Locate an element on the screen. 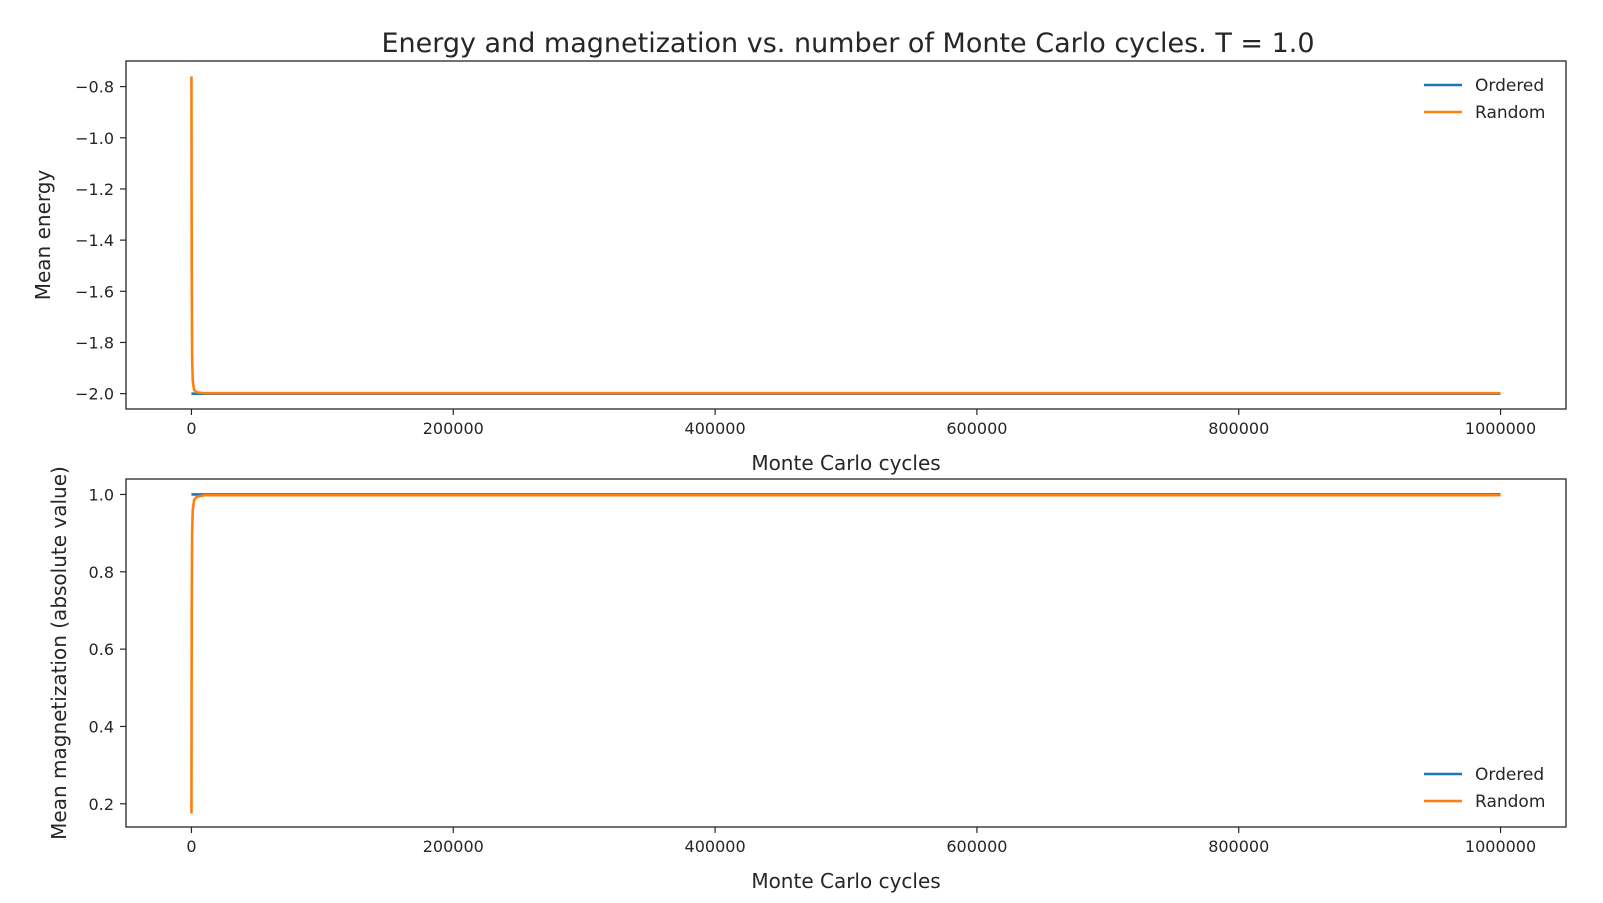  y-tick-label: −1.8 is located at coordinates (94, 342).